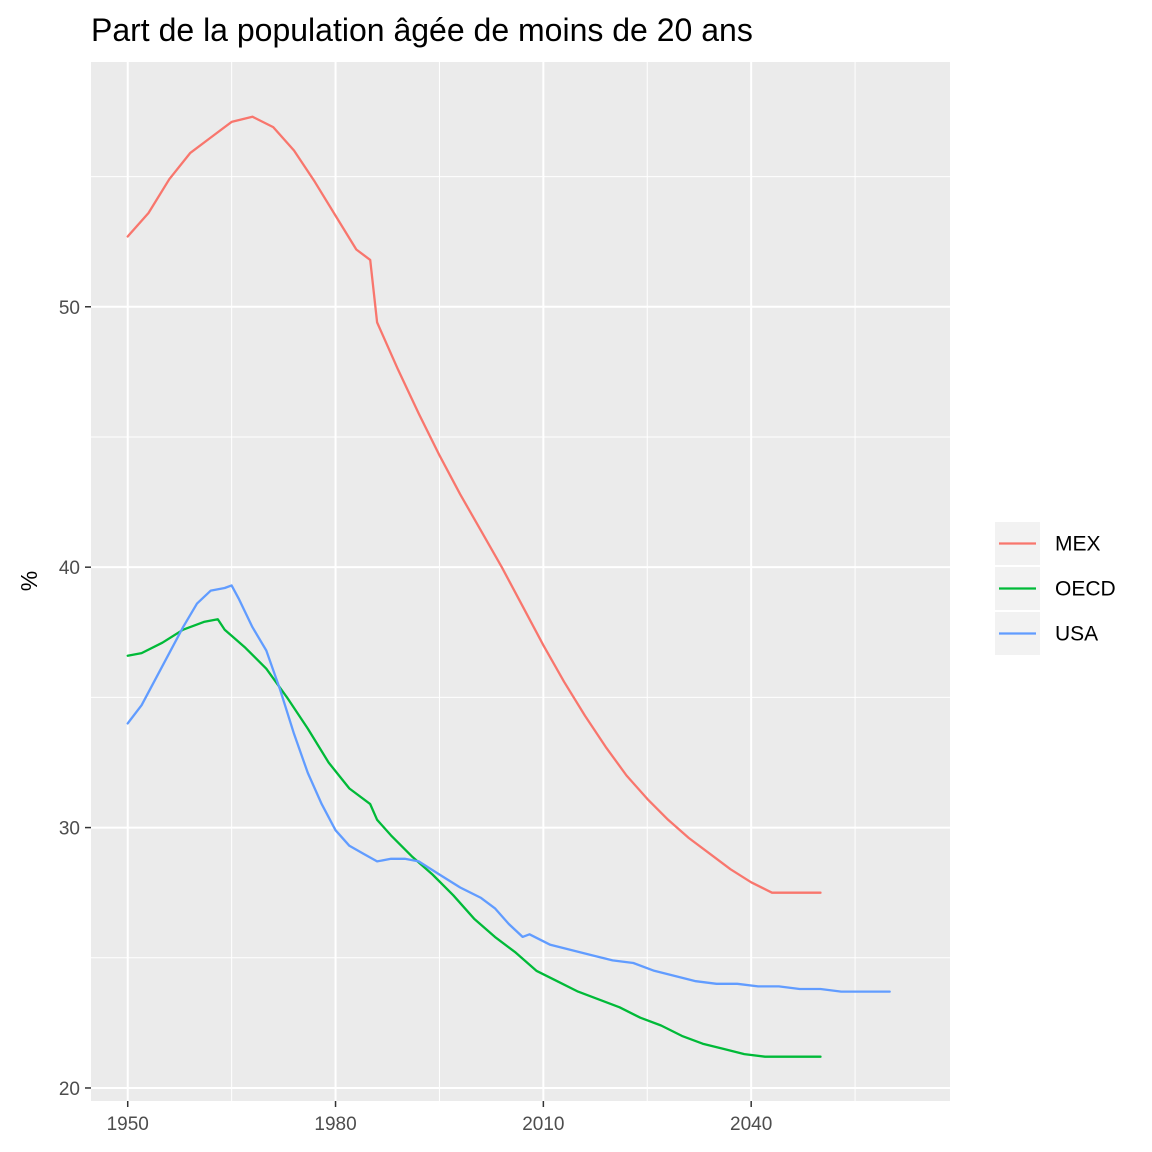  What do you see at coordinates (751, 1124) in the screenshot?
I see `x-tick-label: 2040` at bounding box center [751, 1124].